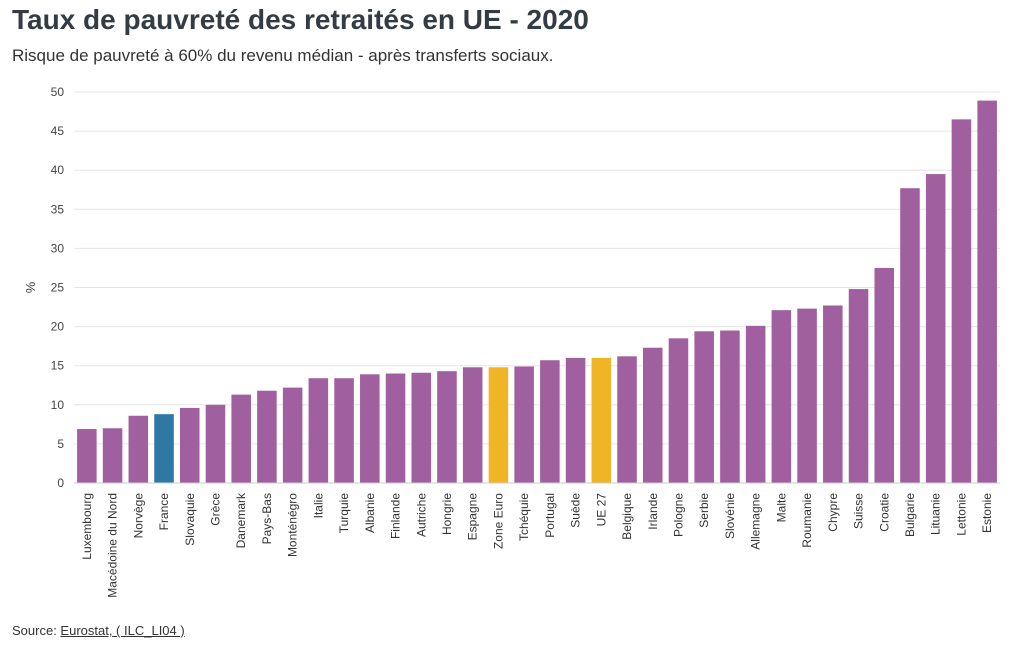 The image size is (1020, 650). I want to click on x-tick-label: UE 27, so click(601, 510).